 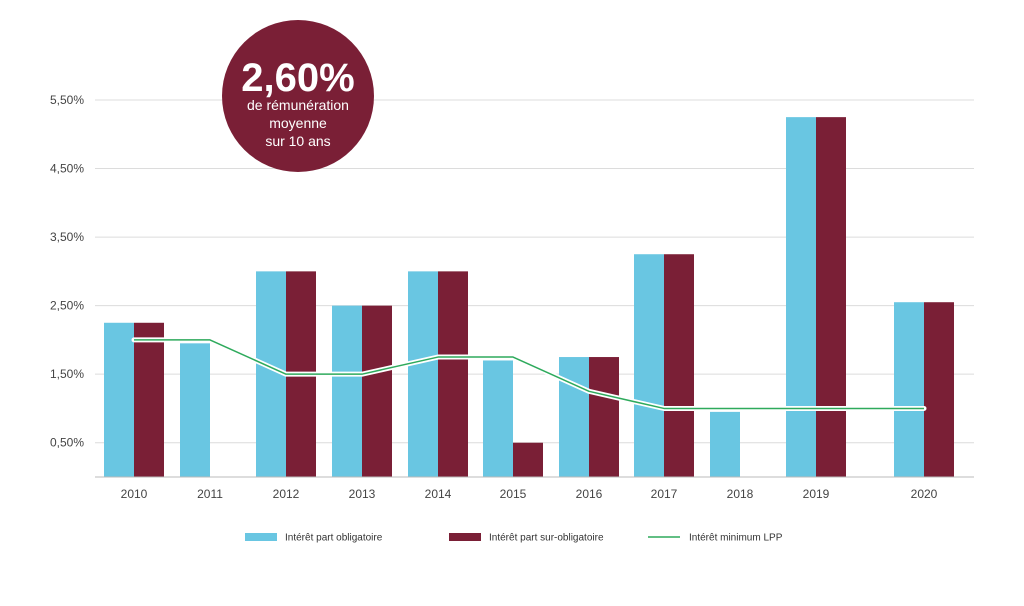 What do you see at coordinates (924, 494) in the screenshot?
I see `x-tick-label: 2020` at bounding box center [924, 494].